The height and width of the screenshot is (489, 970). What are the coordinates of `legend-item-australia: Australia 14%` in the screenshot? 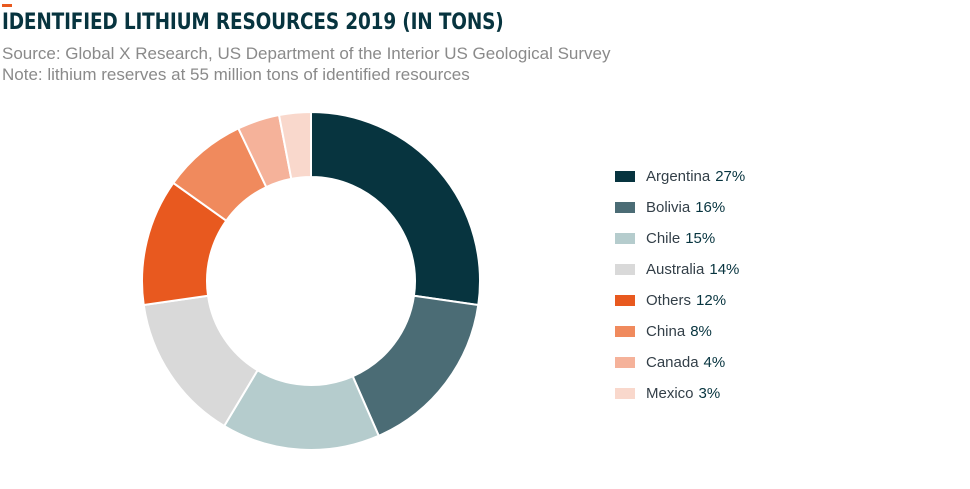 It's located at (680, 269).